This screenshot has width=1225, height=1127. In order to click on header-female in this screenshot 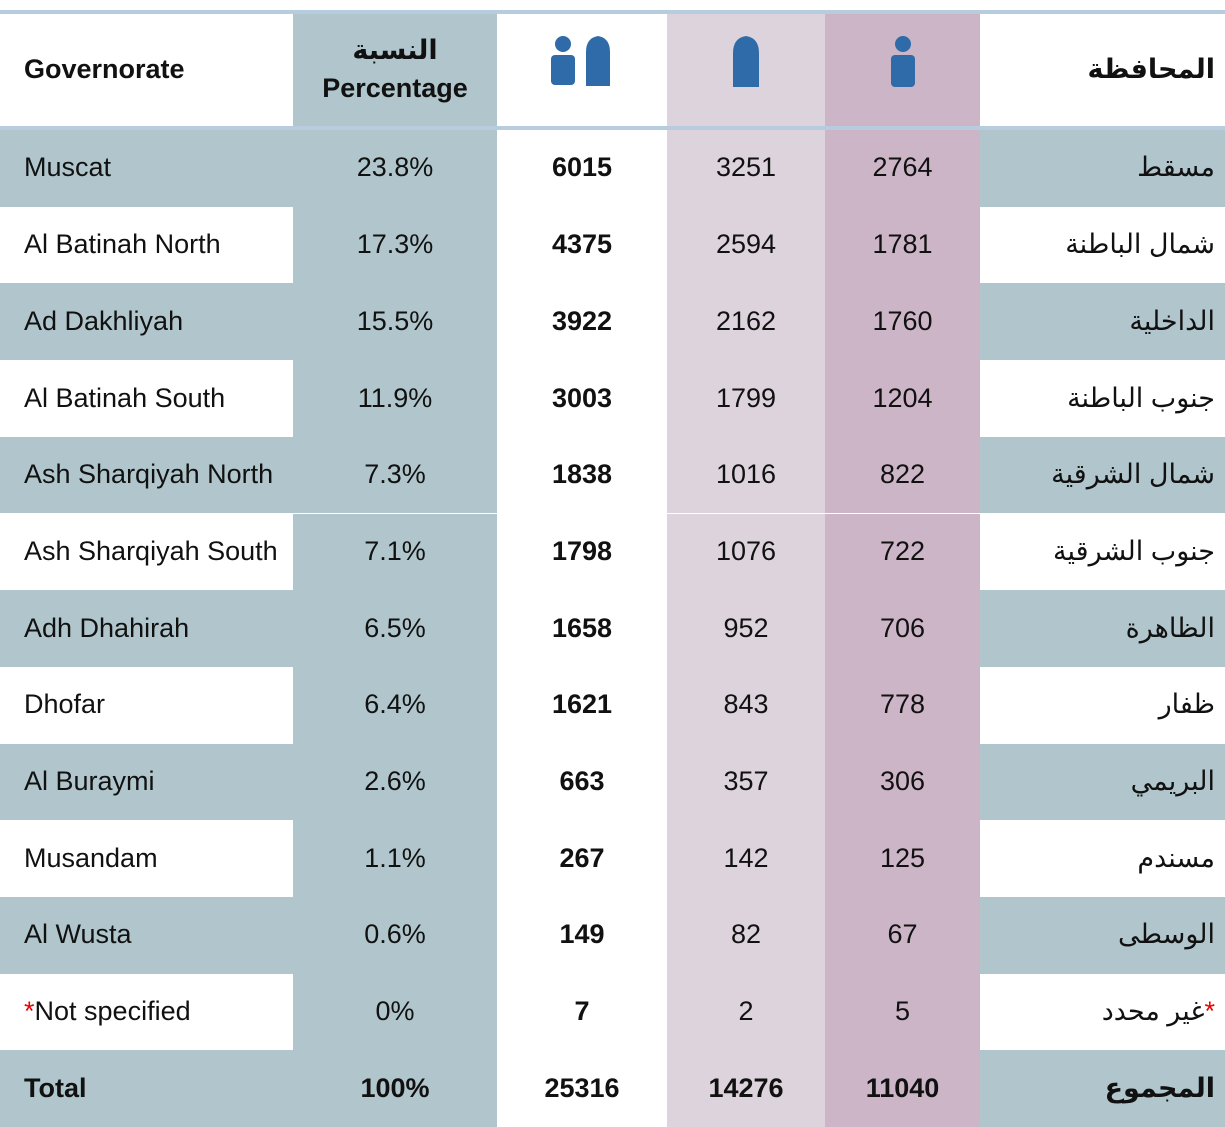, I will do `click(746, 70)`.